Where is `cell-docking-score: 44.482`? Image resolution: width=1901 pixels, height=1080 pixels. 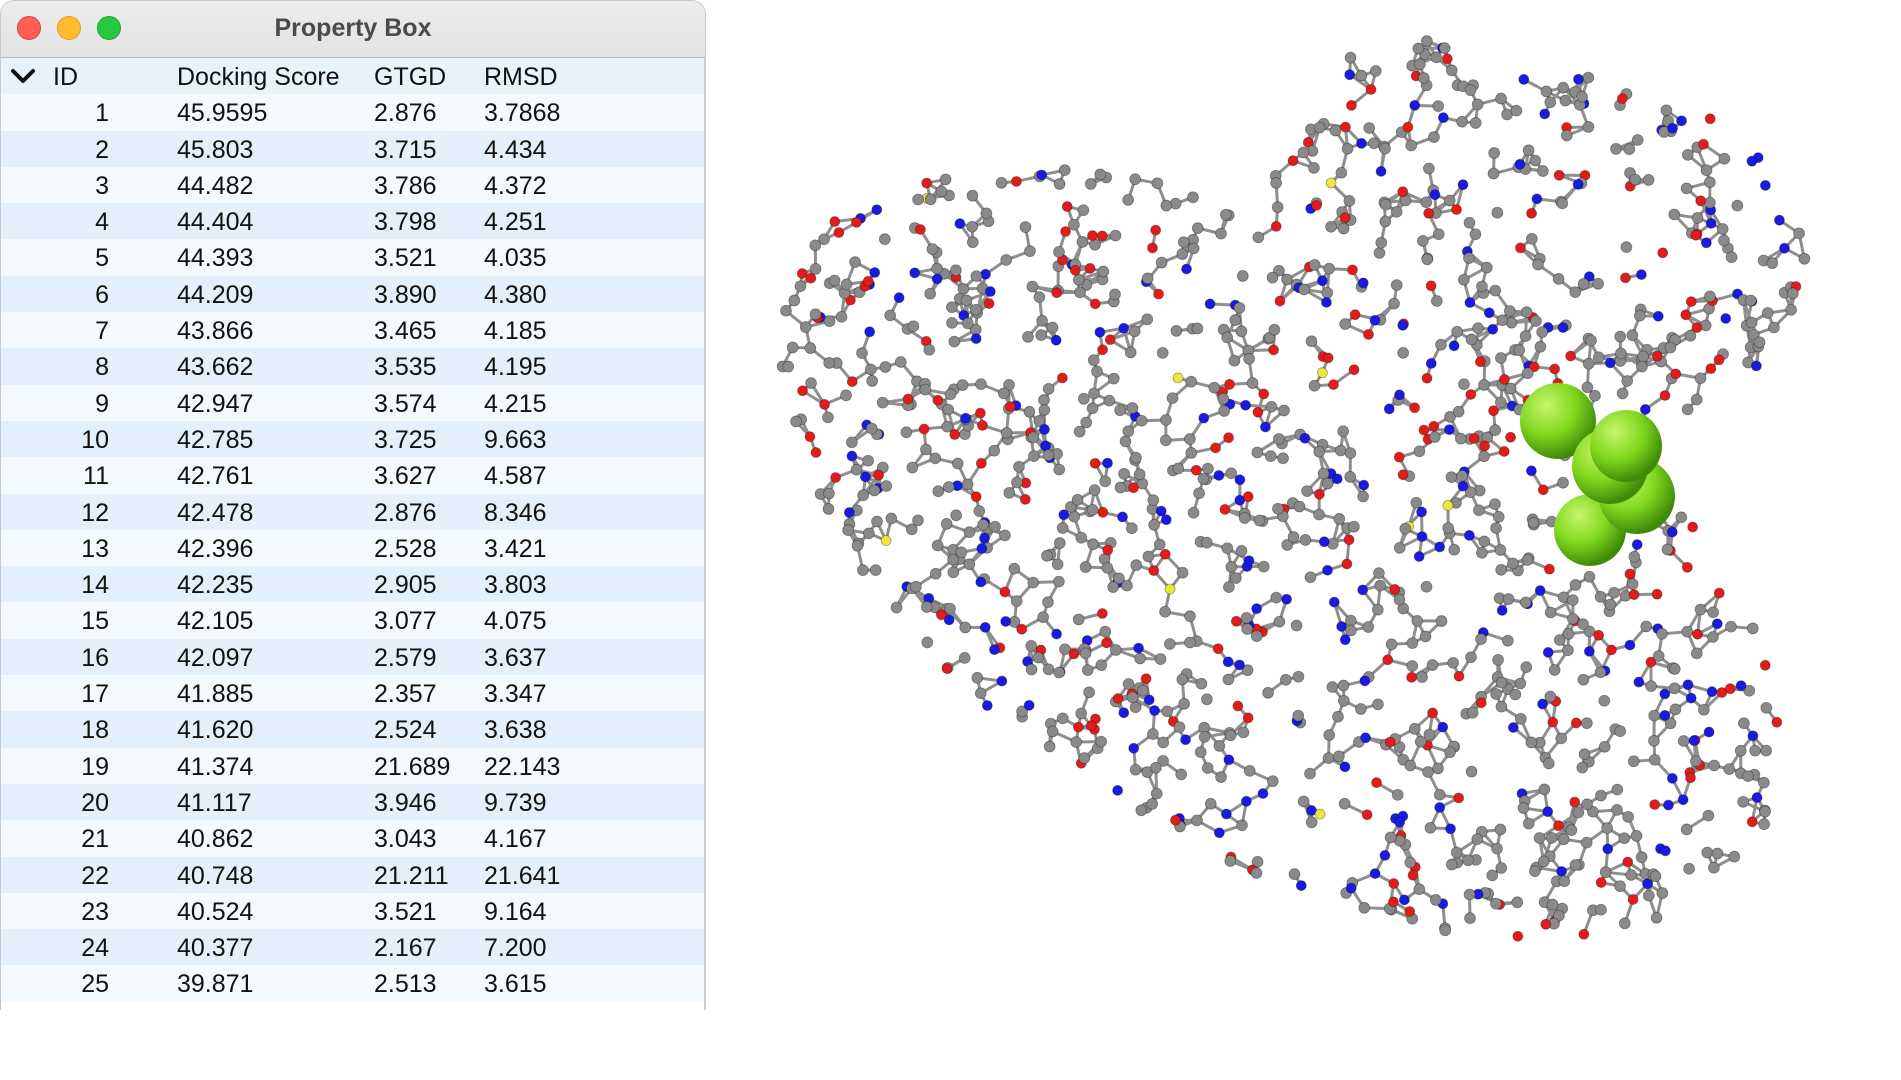 cell-docking-score: 44.482 is located at coordinates (215, 185).